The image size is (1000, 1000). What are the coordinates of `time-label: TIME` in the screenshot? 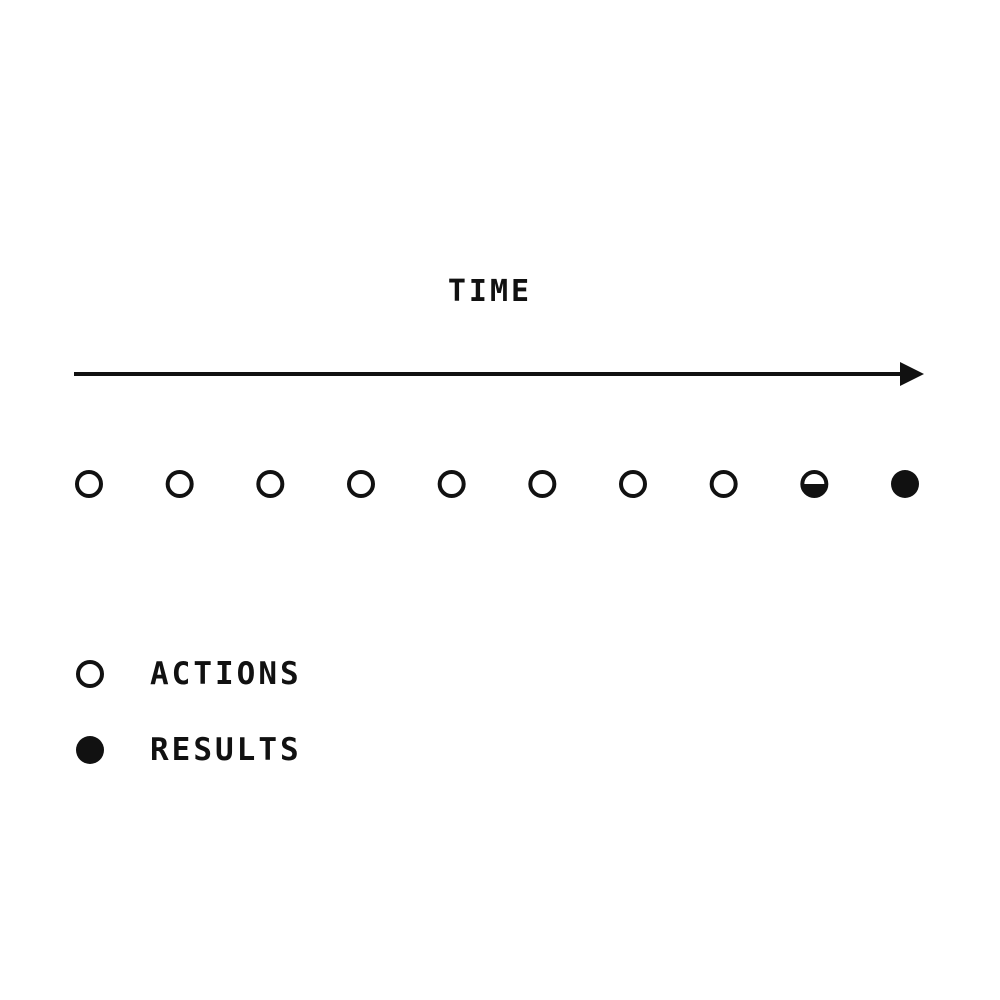 It's located at (490, 291).